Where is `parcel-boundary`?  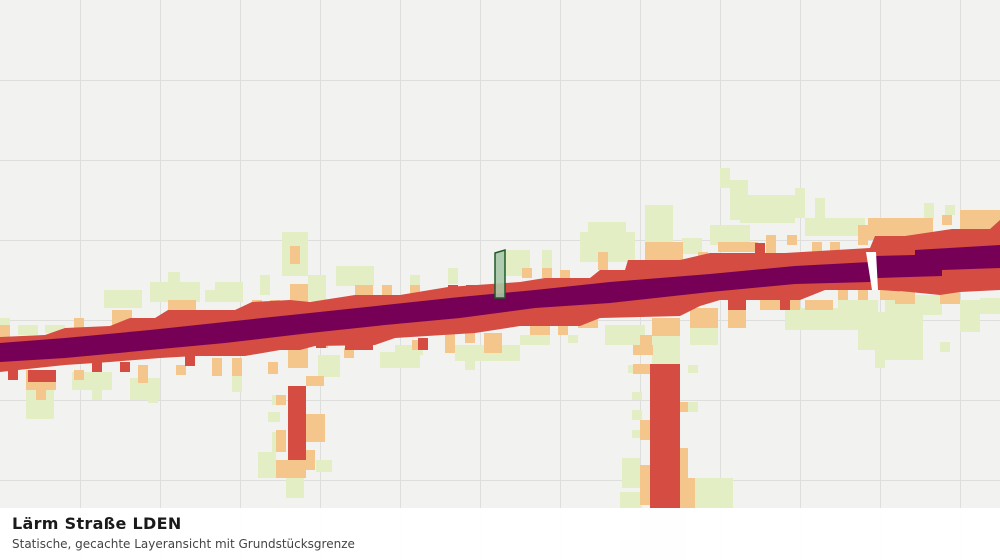 parcel-boundary is located at coordinates (500, 273).